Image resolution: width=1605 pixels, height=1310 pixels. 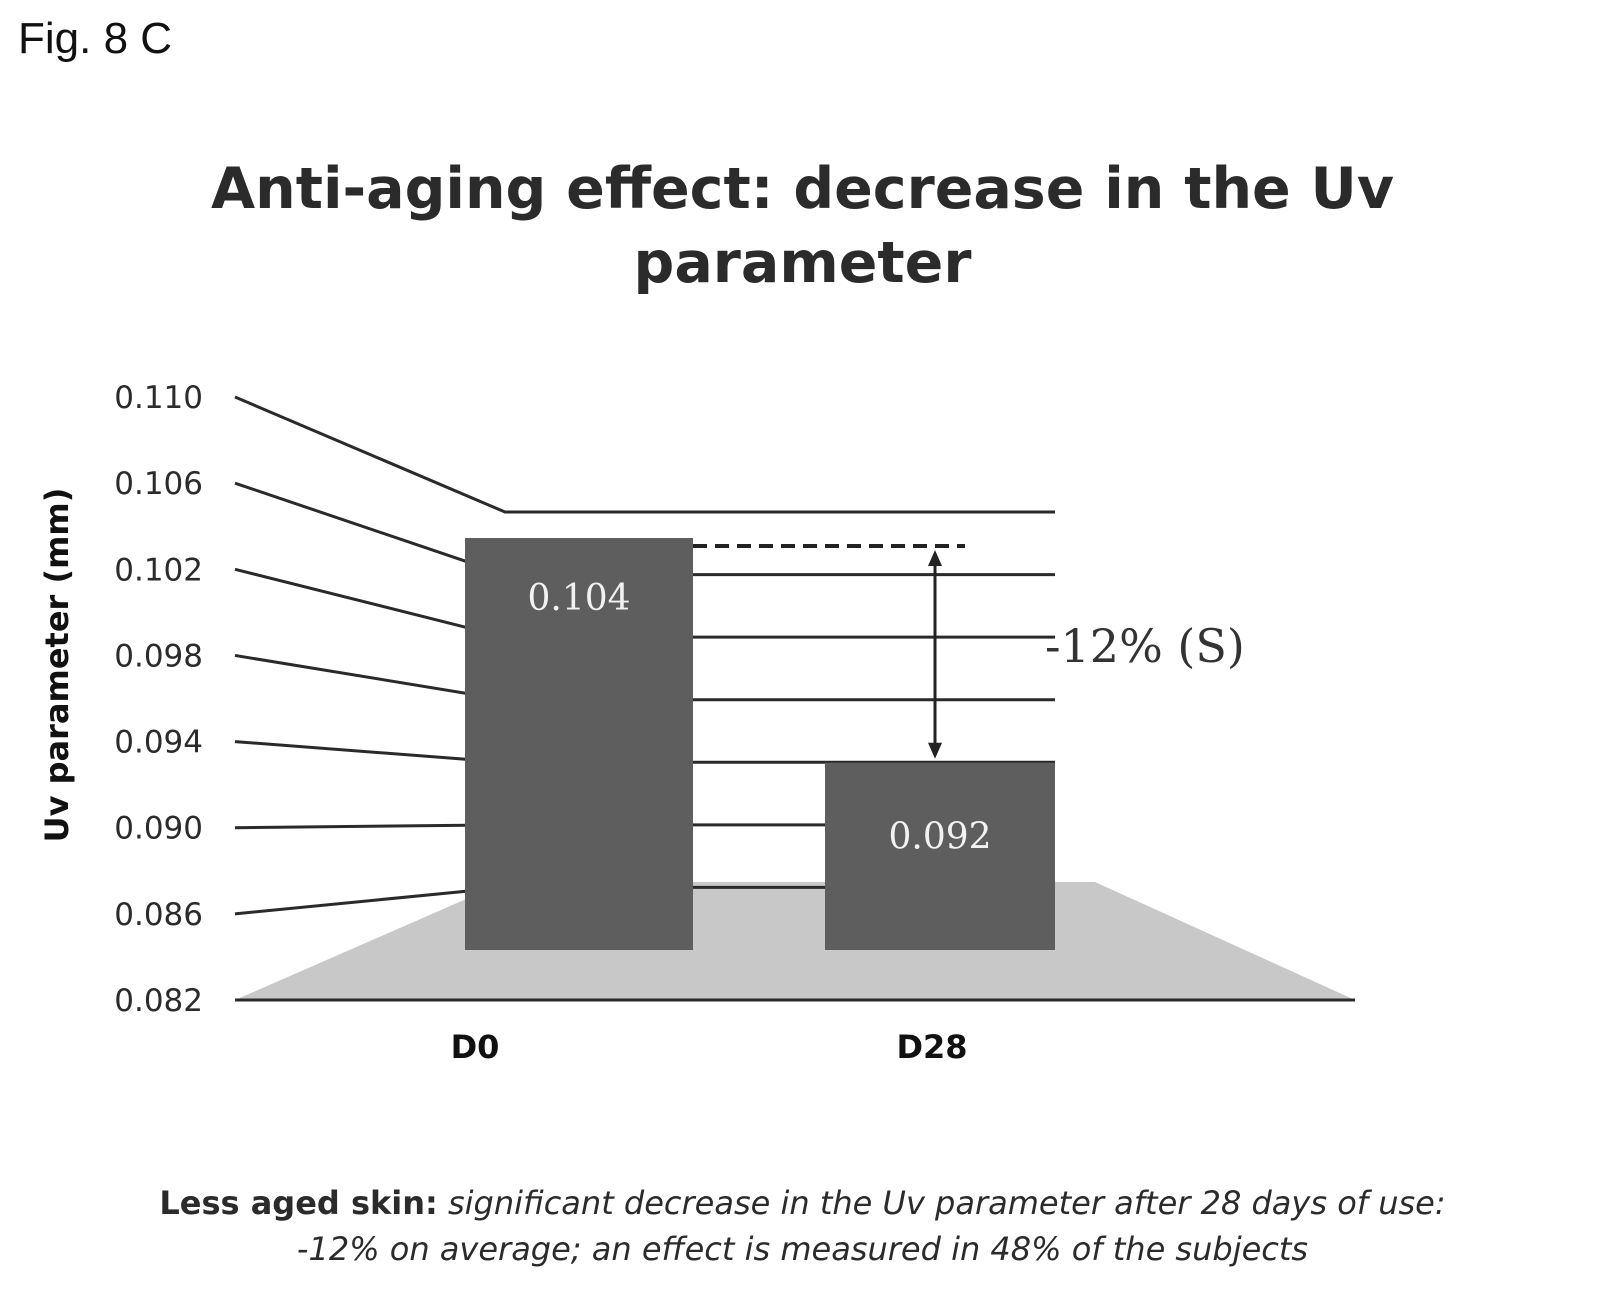 I want to click on x-tick-label: D28, so click(x=931, y=1047).